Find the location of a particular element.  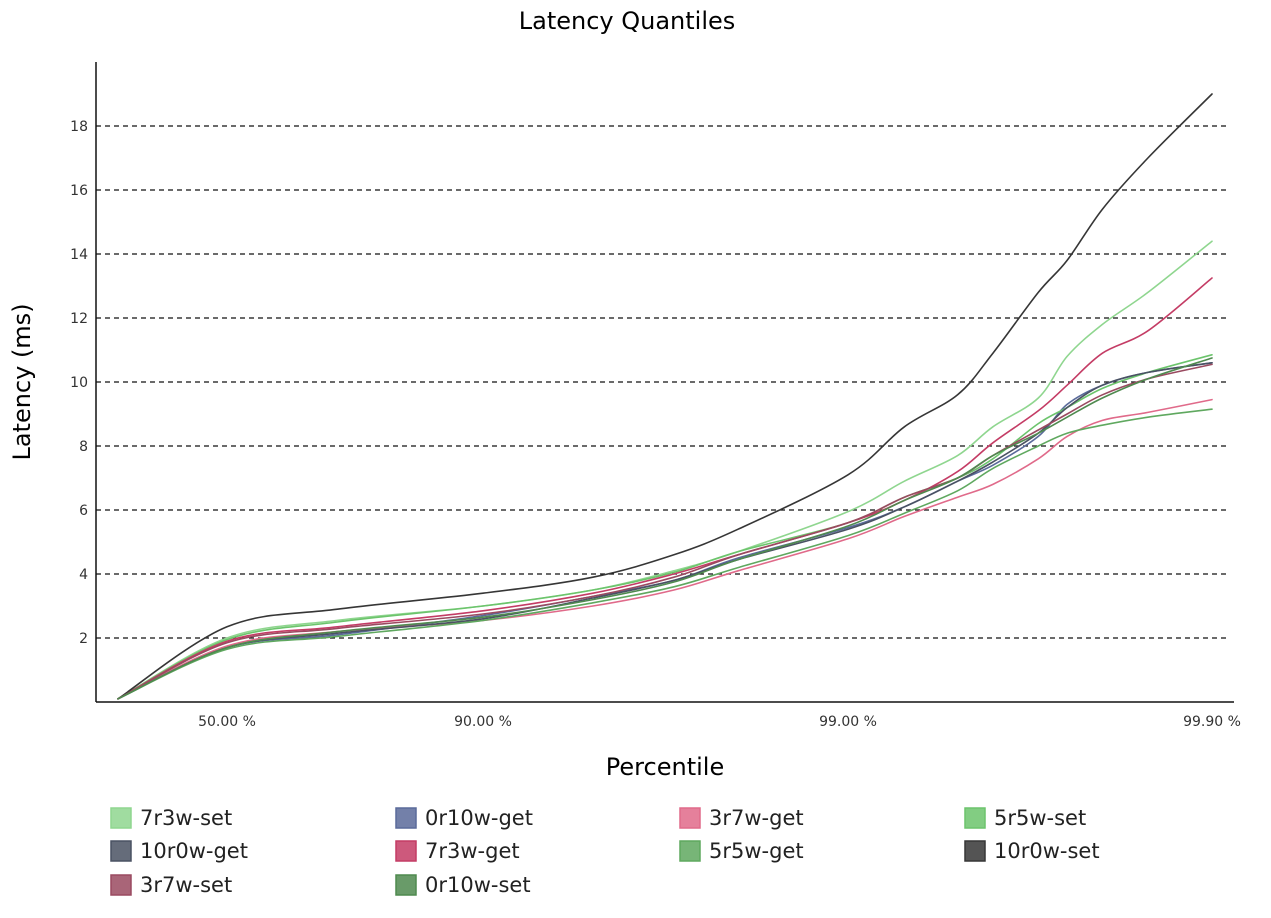

legend-label: 10r0w-set is located at coordinates (1047, 851).